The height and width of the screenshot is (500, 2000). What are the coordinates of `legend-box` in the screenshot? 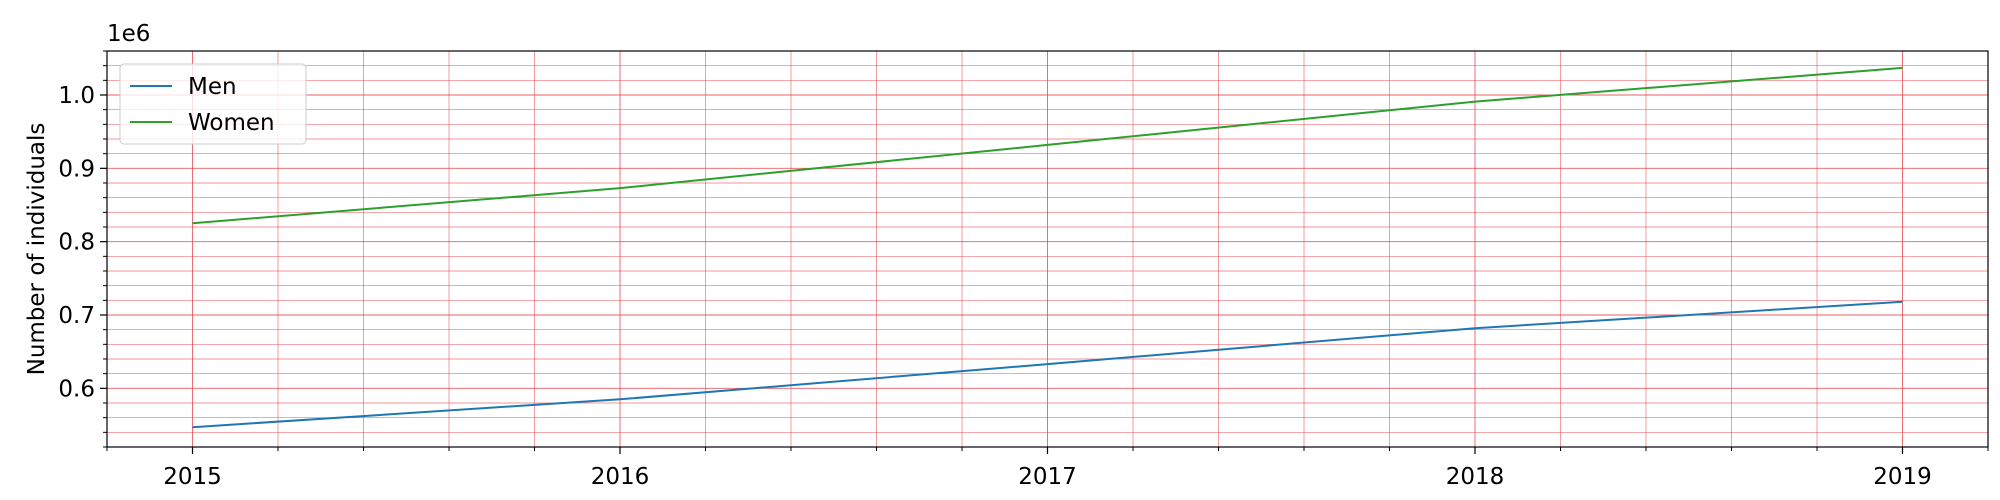 It's located at (213, 104).